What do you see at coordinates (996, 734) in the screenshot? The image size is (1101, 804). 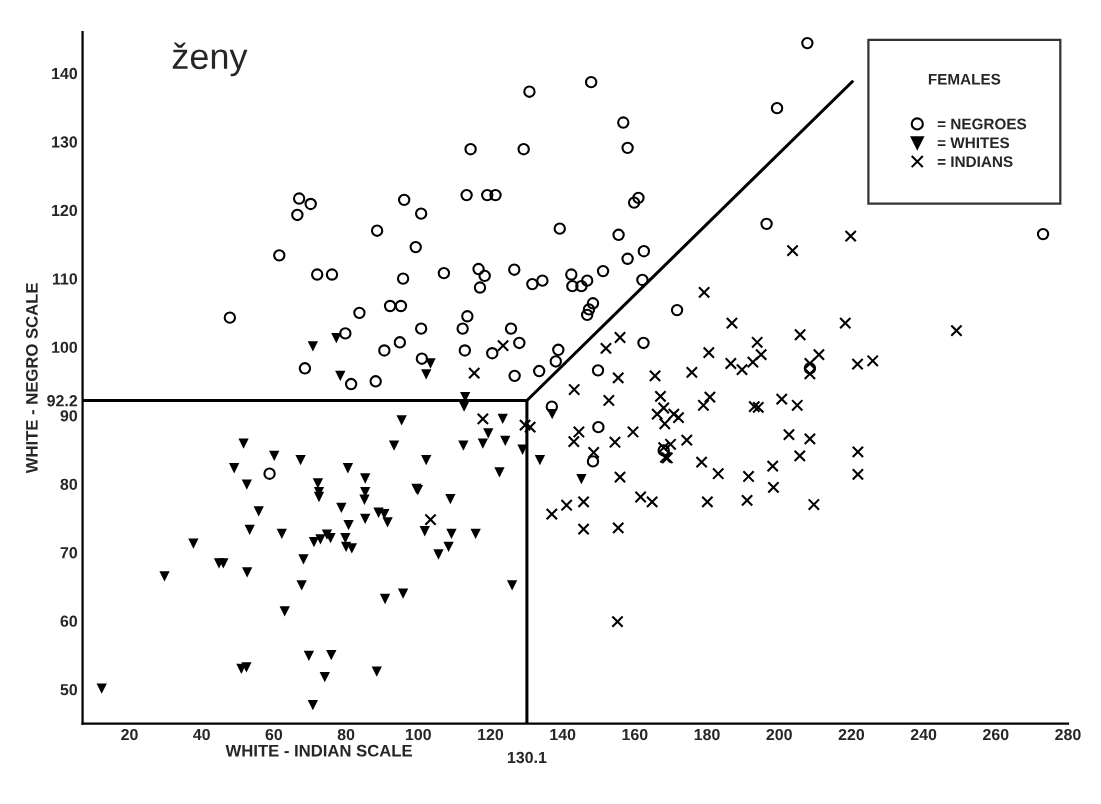 I see `x-tick-label: 260` at bounding box center [996, 734].